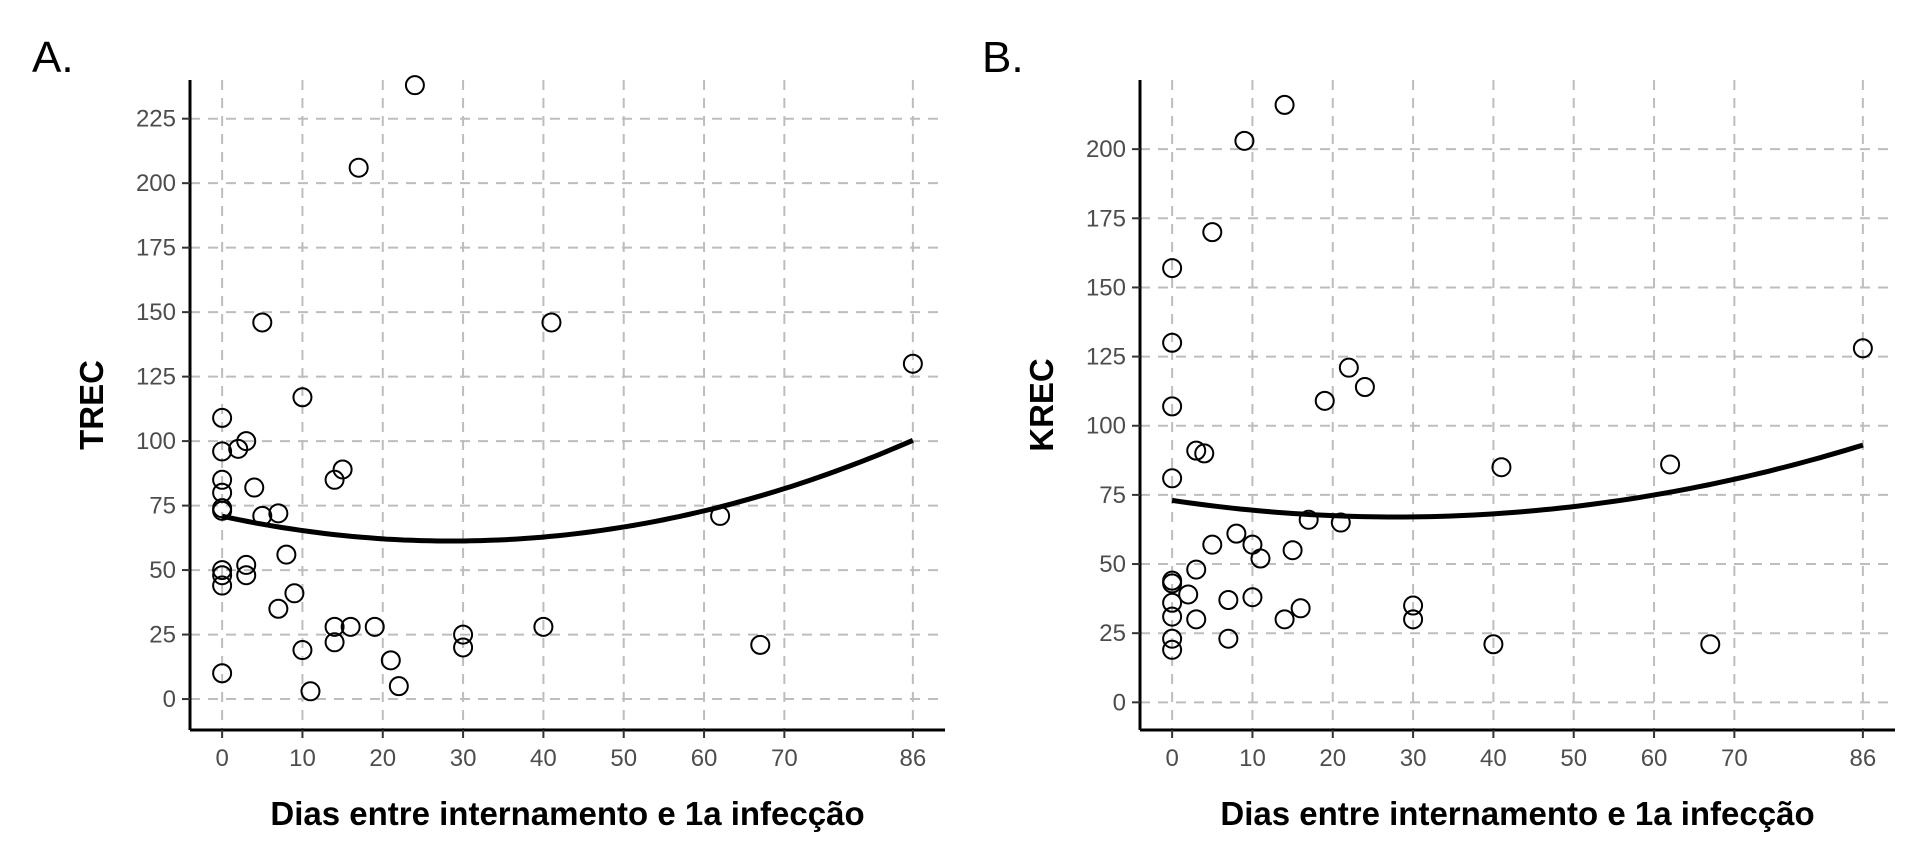 Image resolution: width=1920 pixels, height=864 pixels. Describe the element at coordinates (1106, 218) in the screenshot. I see `y-tick-label: 175` at that location.